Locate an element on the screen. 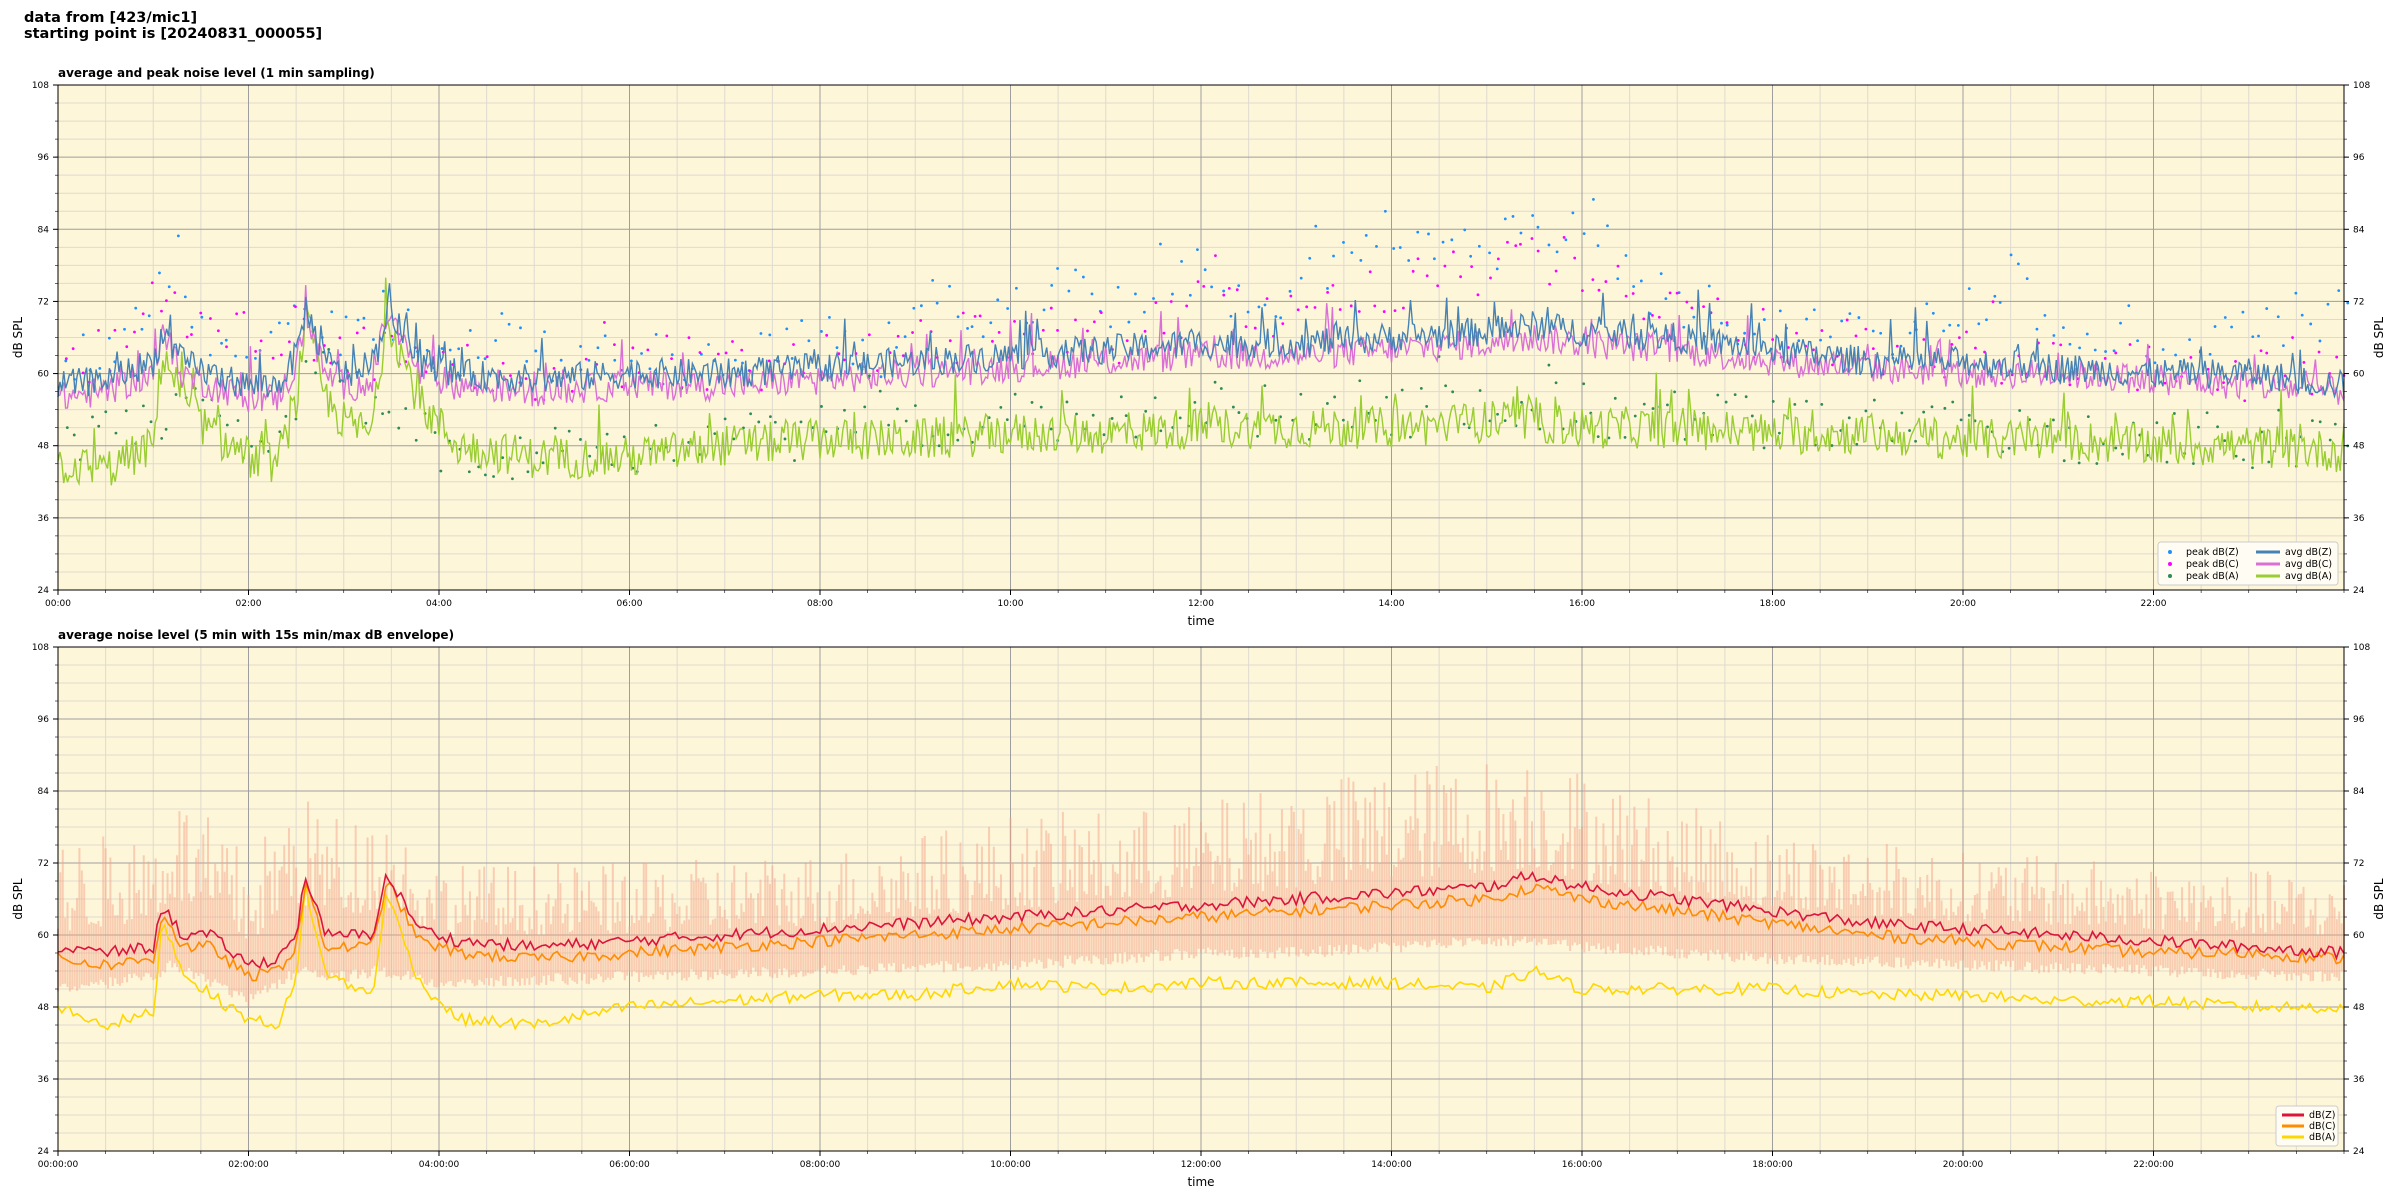 This screenshot has height=1200, width=2400. x-tick-label: 20:00:00 is located at coordinates (1963, 1165).